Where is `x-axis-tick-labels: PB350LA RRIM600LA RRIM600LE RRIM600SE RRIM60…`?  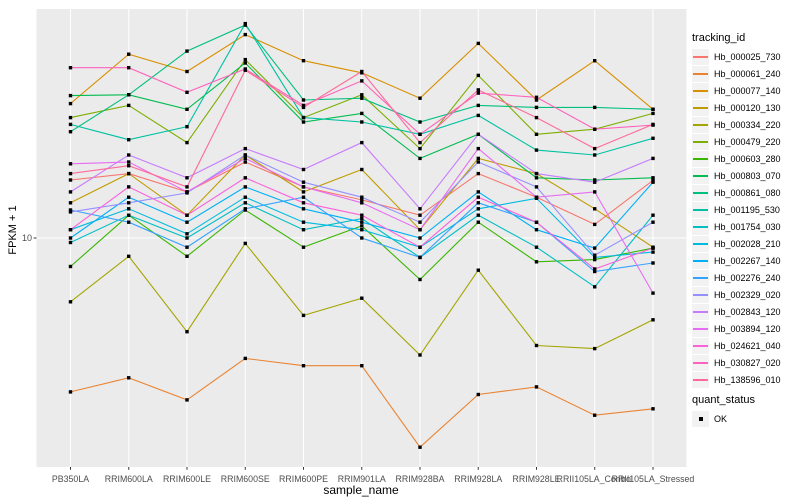
x-axis-tick-labels: PB350LA RRIM600LA RRIM600LE RRIM600SE RRIM60… is located at coordinates (400, 479).